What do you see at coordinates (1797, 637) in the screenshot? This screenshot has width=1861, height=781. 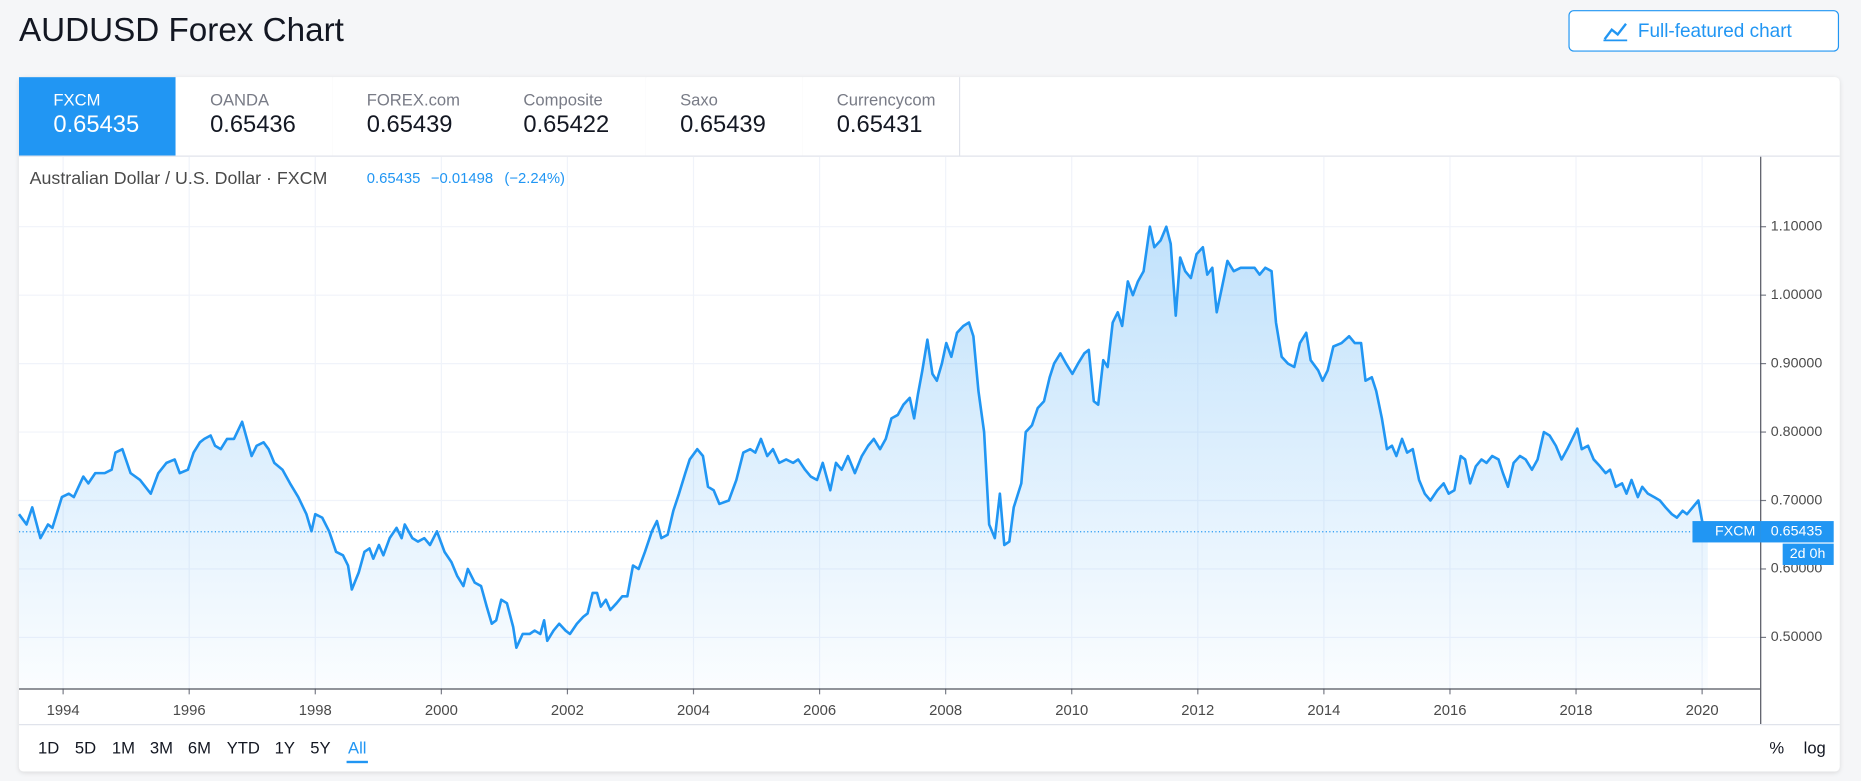 I see `y-tick-label: 0.50000` at bounding box center [1797, 637].